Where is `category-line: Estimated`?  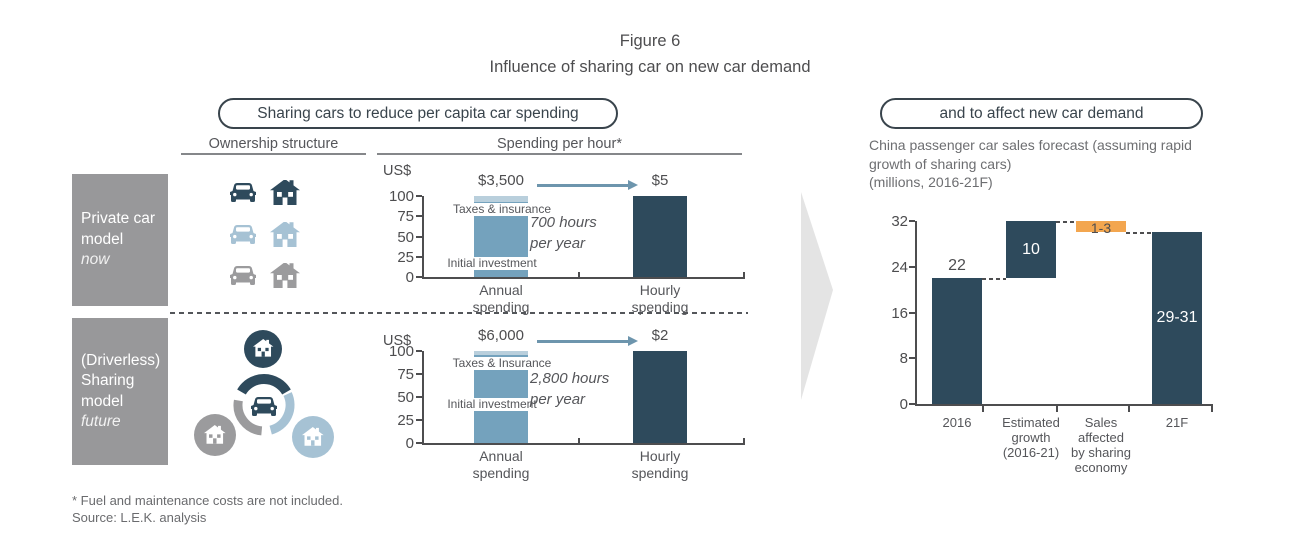
category-line: Estimated is located at coordinates (1031, 422).